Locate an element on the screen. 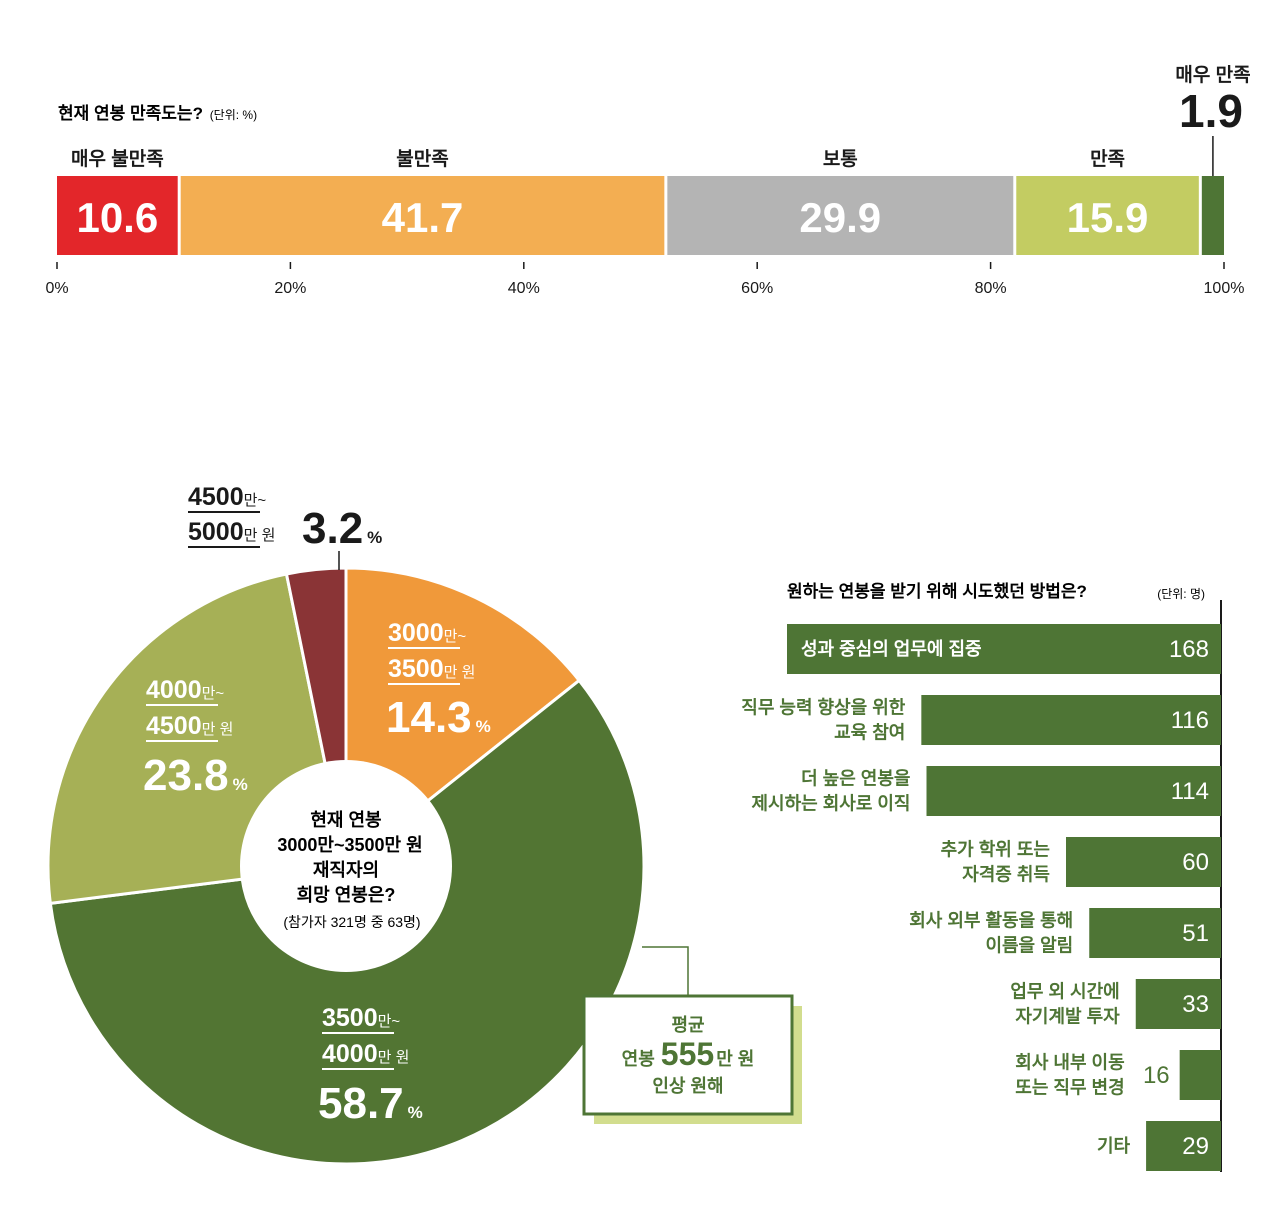 The height and width of the screenshot is (1232, 1280). slice-range-end: 5000 is located at coordinates (216, 532).